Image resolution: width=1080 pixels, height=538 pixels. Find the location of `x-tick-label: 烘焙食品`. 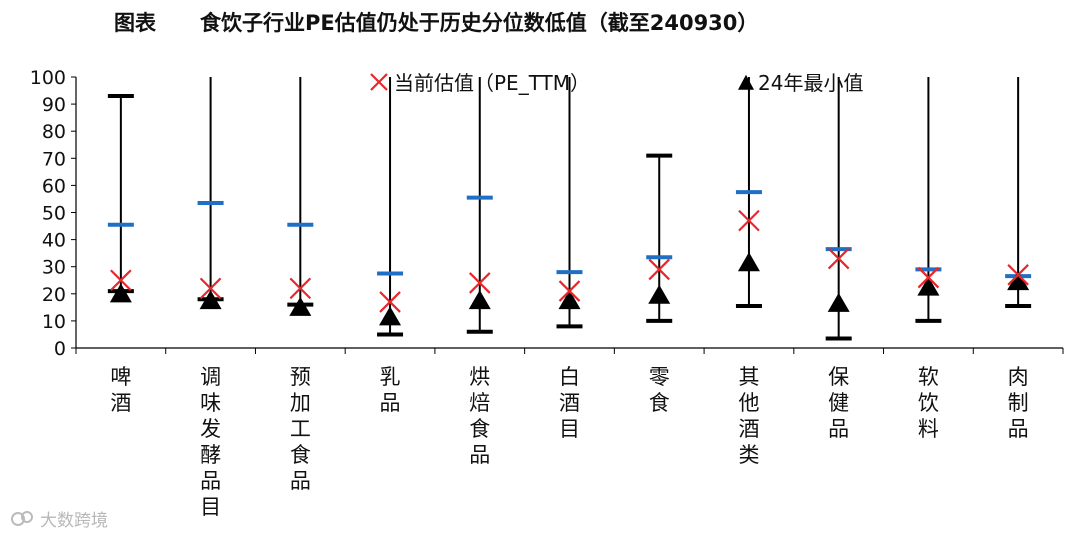

x-tick-label: 烘焙食品 is located at coordinates (479, 416).